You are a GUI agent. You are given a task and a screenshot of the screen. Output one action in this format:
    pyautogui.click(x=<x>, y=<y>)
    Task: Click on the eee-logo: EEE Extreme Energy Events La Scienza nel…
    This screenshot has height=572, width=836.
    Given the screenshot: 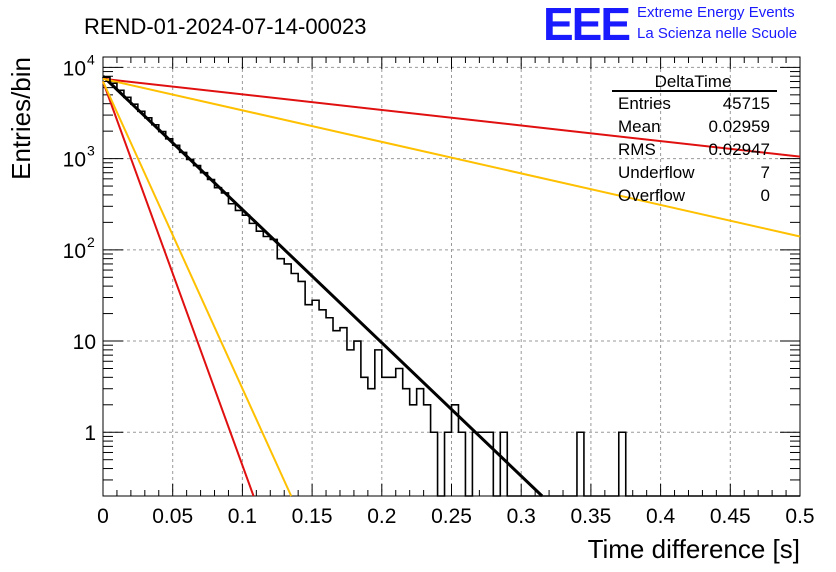 What is the action you would take?
    pyautogui.click(x=670, y=25)
    